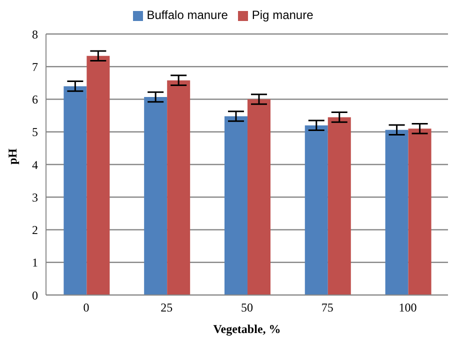  What do you see at coordinates (187, 15) in the screenshot?
I see `legend-label: Buffalo manure` at bounding box center [187, 15].